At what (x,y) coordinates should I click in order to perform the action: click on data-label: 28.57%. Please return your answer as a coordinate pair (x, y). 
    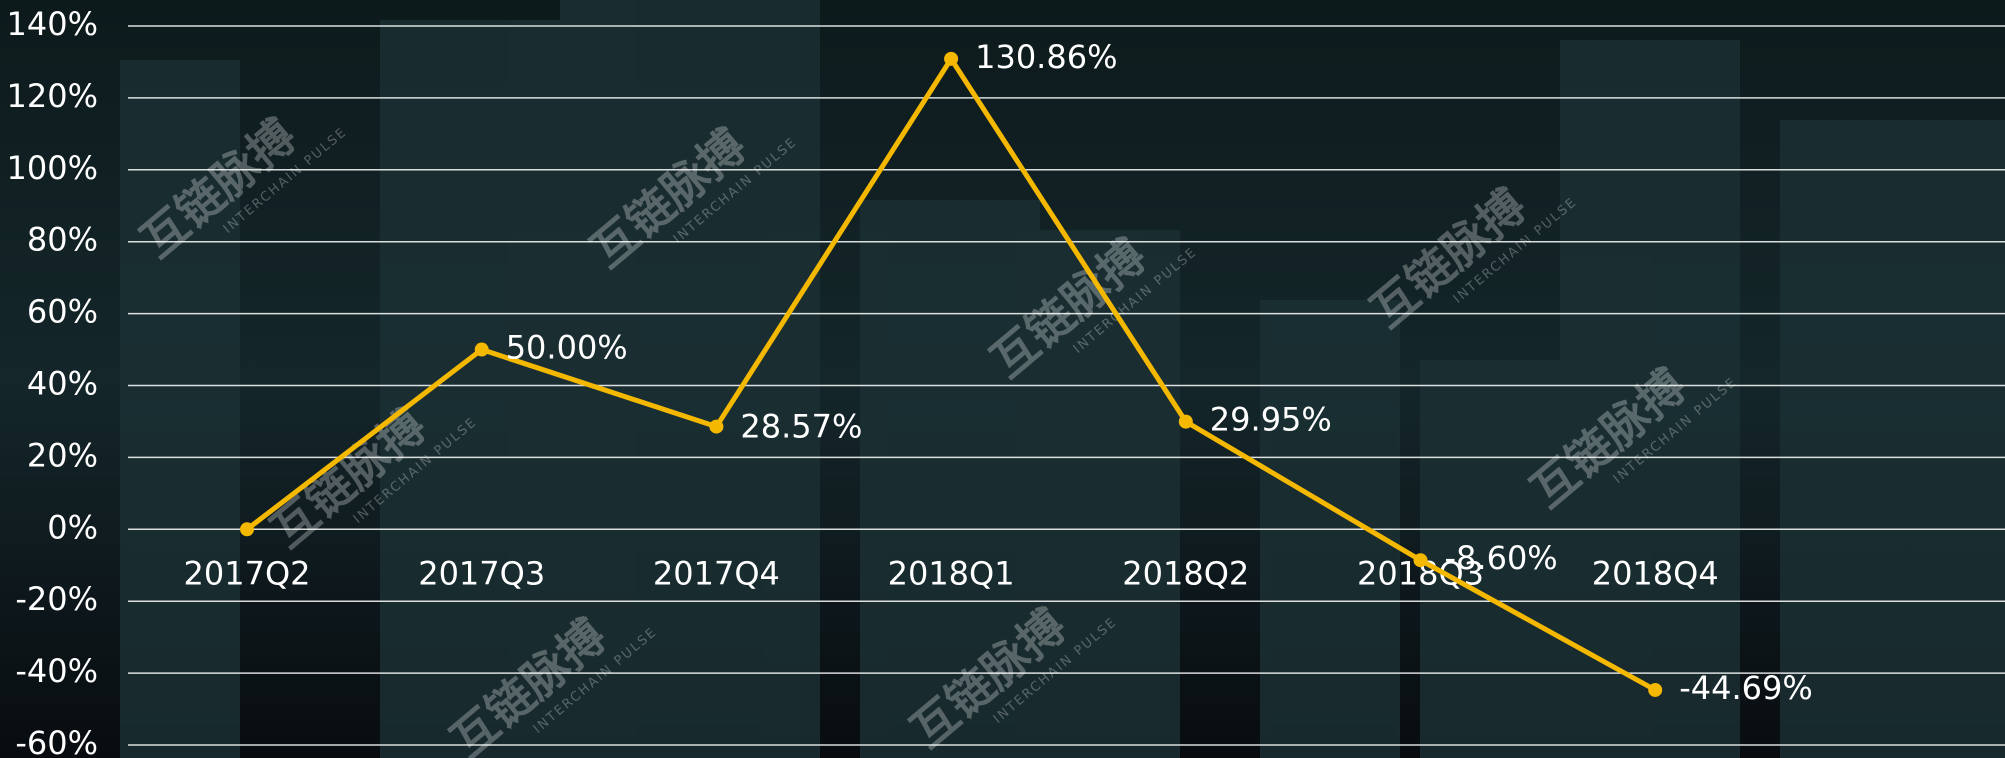
    Looking at the image, I should click on (801, 427).